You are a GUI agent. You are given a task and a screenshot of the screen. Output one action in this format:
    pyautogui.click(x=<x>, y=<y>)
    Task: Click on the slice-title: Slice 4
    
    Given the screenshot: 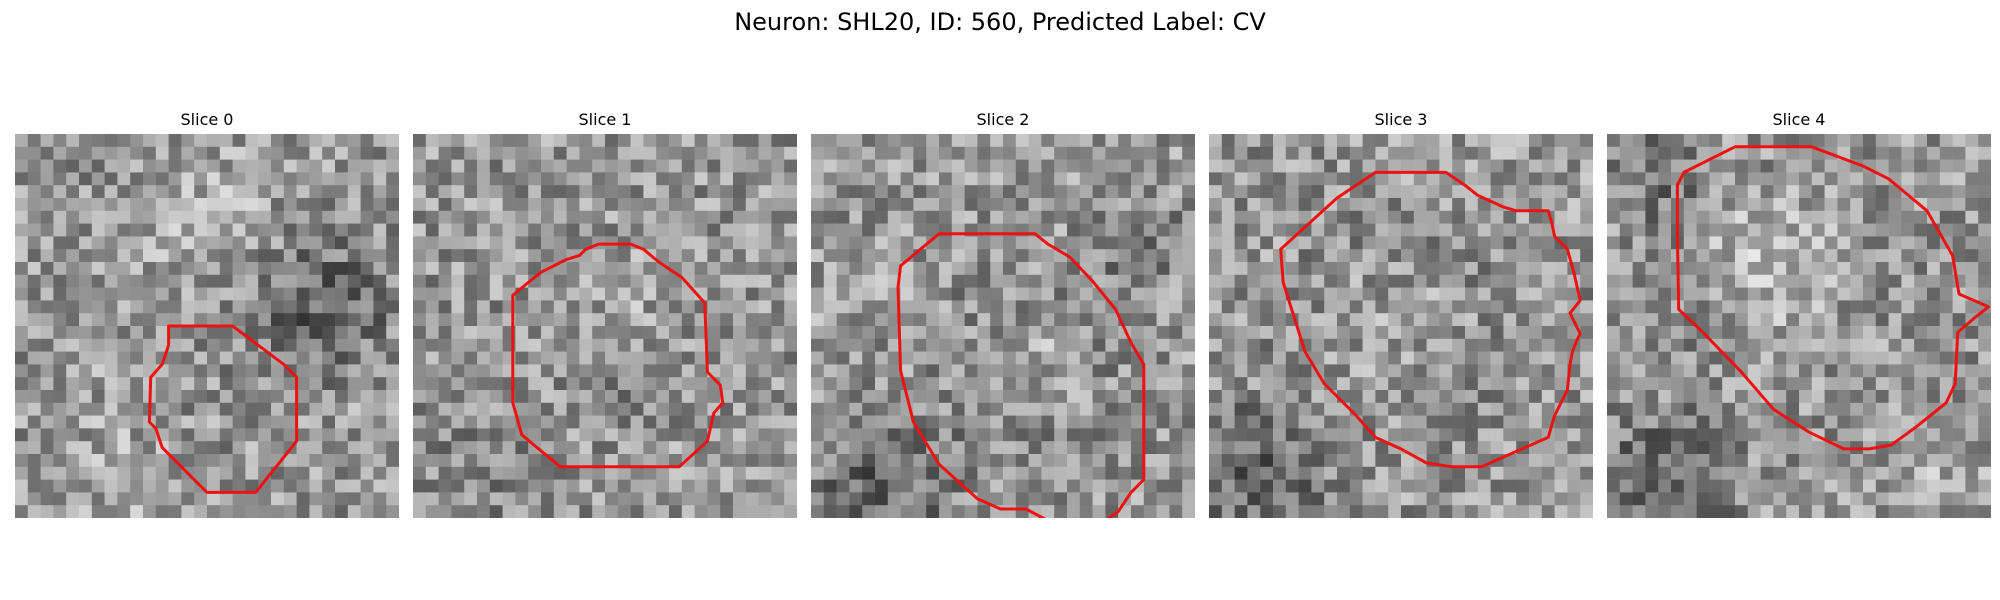 What is the action you would take?
    pyautogui.click(x=1799, y=119)
    